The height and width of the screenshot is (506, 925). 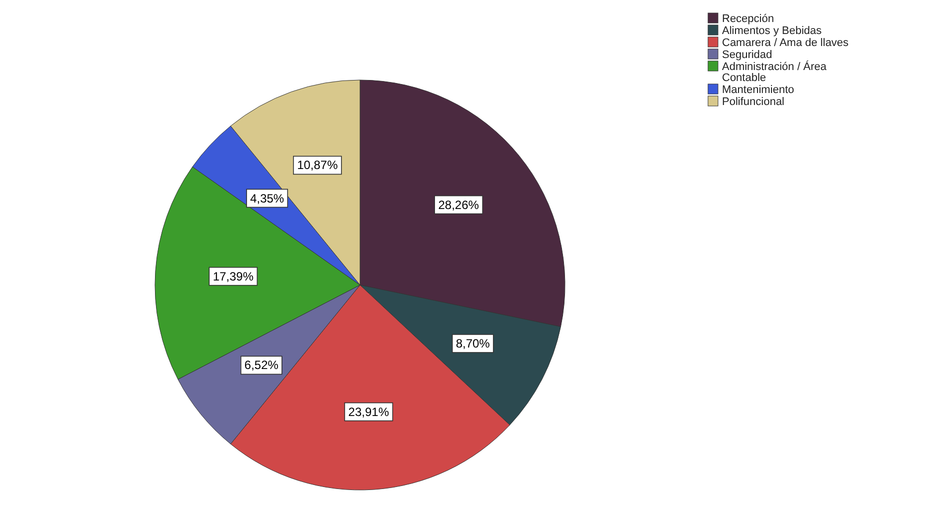 What do you see at coordinates (772, 31) in the screenshot?
I see `legend-label: Alimentos y Bebidas` at bounding box center [772, 31].